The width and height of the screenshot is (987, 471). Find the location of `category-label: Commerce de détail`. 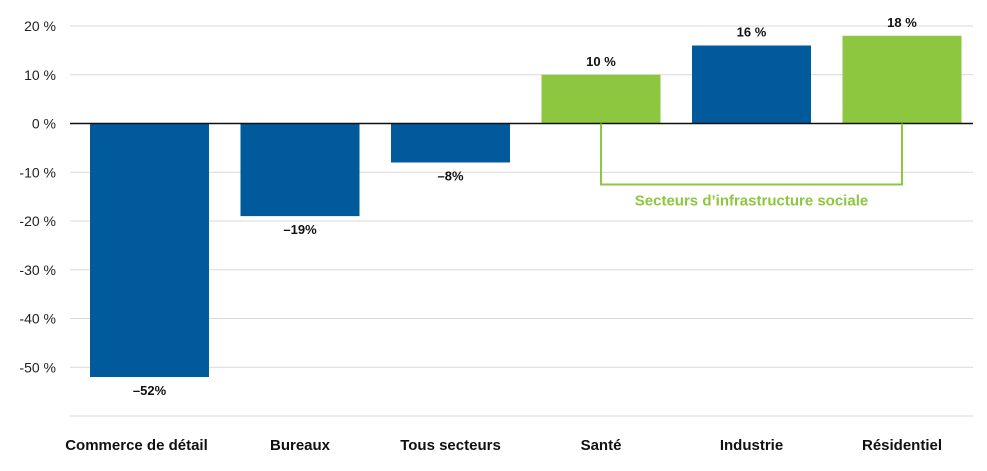

category-label: Commerce de détail is located at coordinates (136, 445).